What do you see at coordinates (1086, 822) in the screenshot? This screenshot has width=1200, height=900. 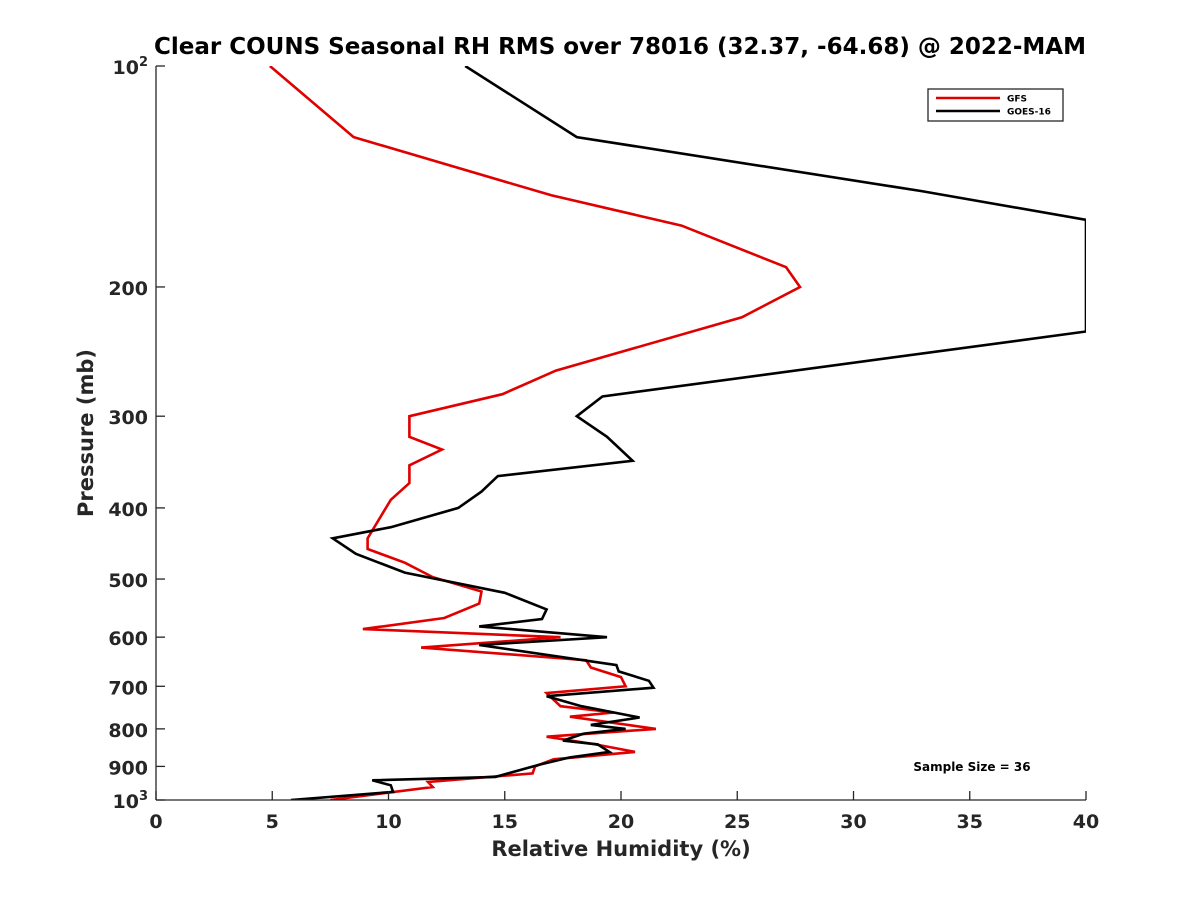 I see `x-tick-label: 40` at bounding box center [1086, 822].